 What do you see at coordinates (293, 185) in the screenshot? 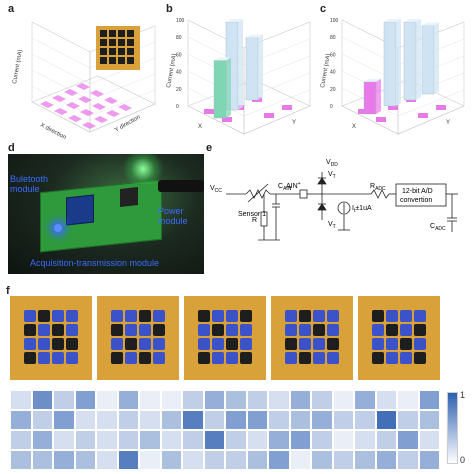
I see `ain-label: AIN+` at bounding box center [293, 185].